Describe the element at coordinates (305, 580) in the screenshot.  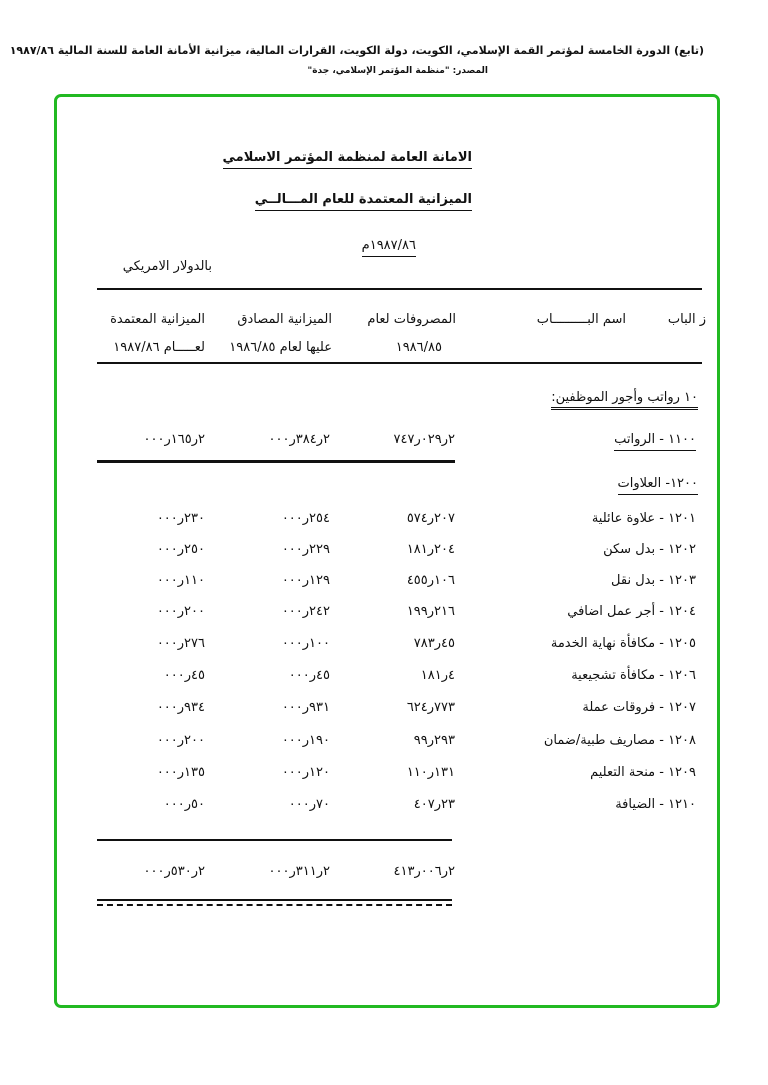
I see `row-approved: ١٢٩ر٠٠٠` at that location.